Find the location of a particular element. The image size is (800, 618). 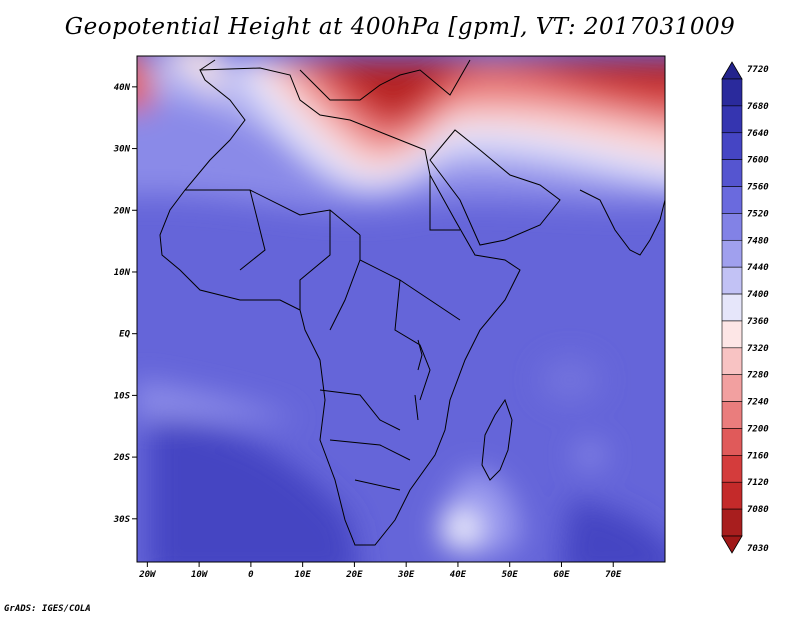

colorbar-label: 7520 is located at coordinates (758, 214).